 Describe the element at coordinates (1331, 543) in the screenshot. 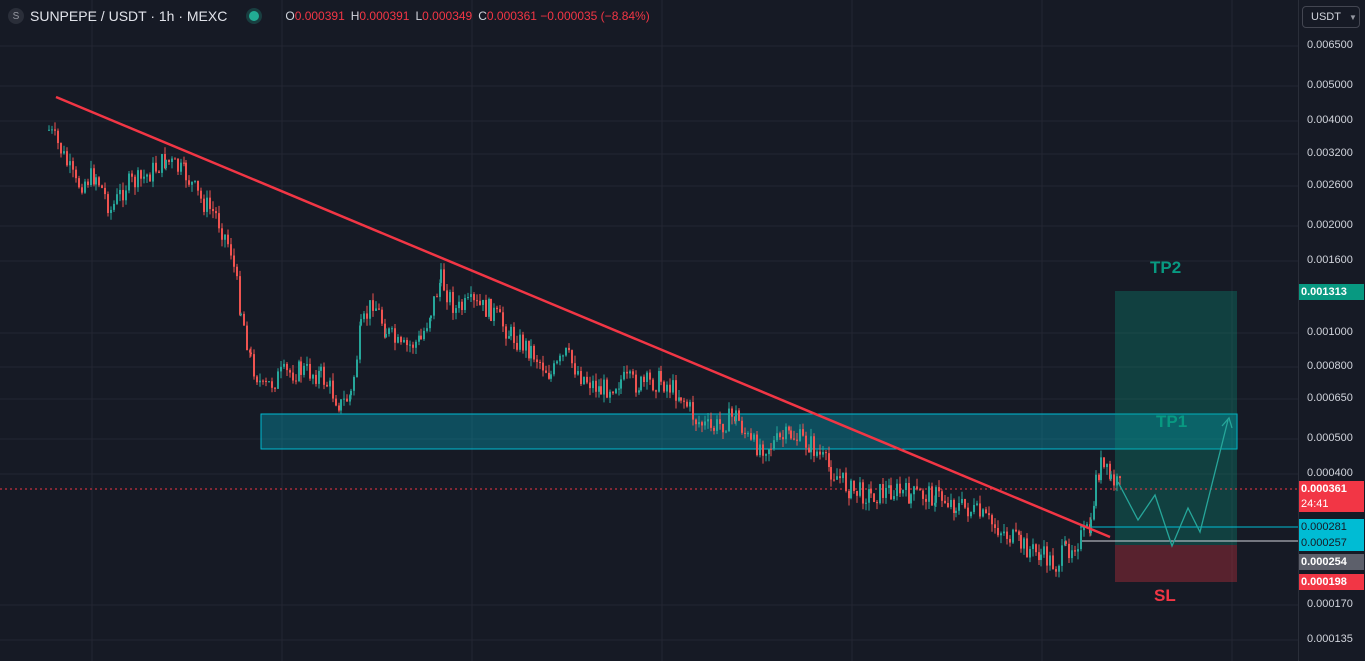

I see `entry-bottom-price-tag: 0.000257` at that location.